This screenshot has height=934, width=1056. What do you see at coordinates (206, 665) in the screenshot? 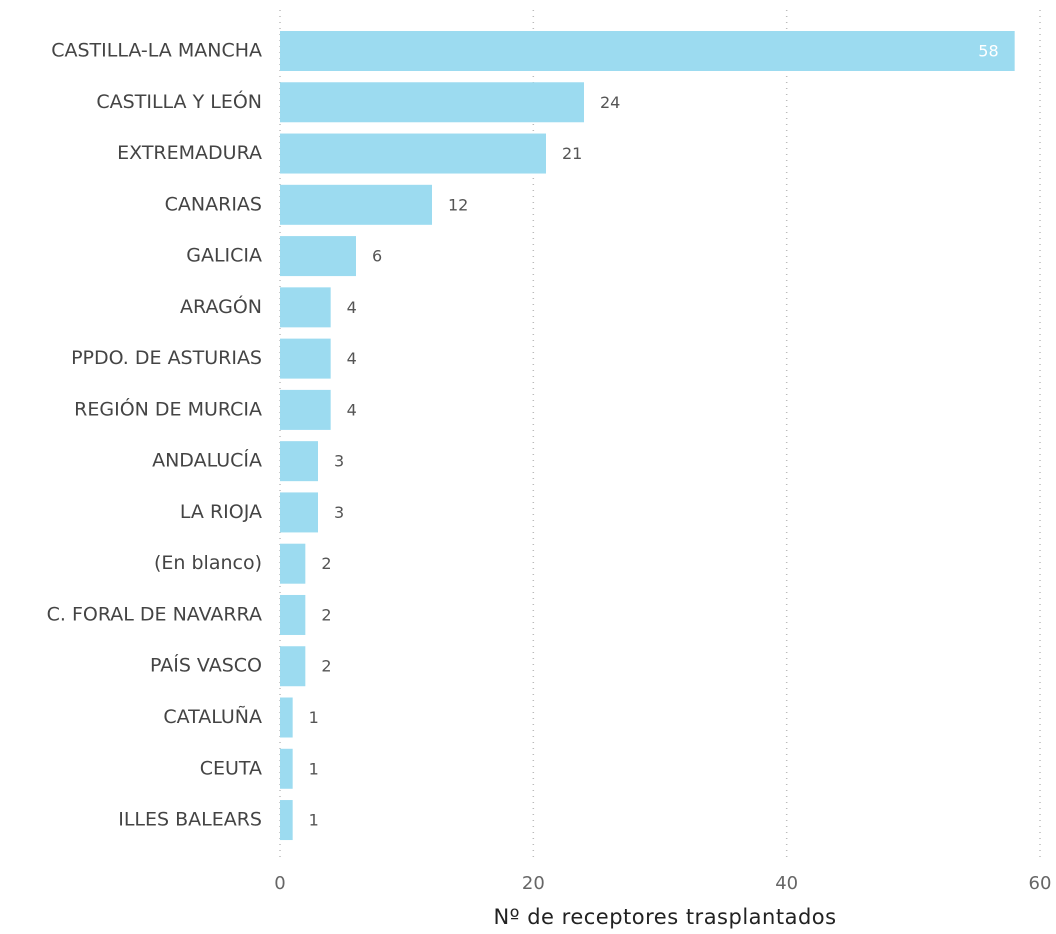
I see `y-tick-label: PAÍS VASCO` at bounding box center [206, 665].